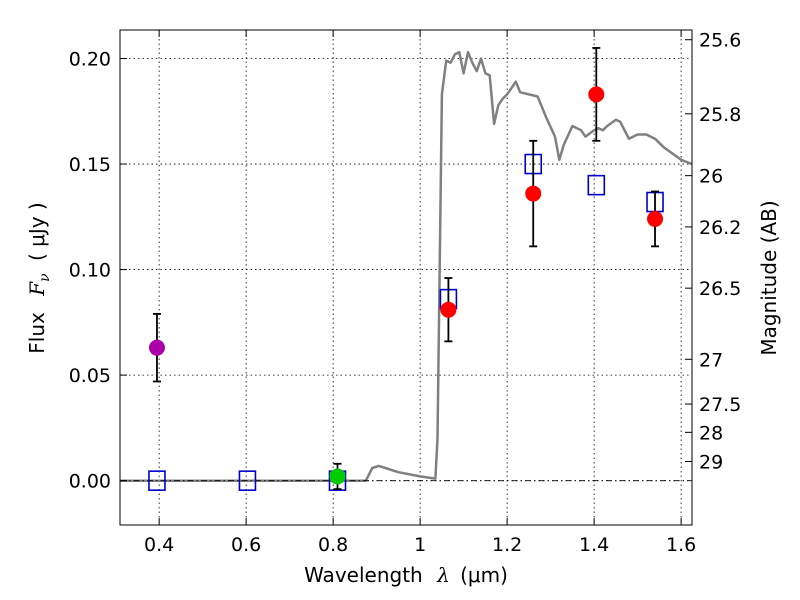  What do you see at coordinates (90, 165) in the screenshot?
I see `y-tick-label: 0.15` at bounding box center [90, 165].